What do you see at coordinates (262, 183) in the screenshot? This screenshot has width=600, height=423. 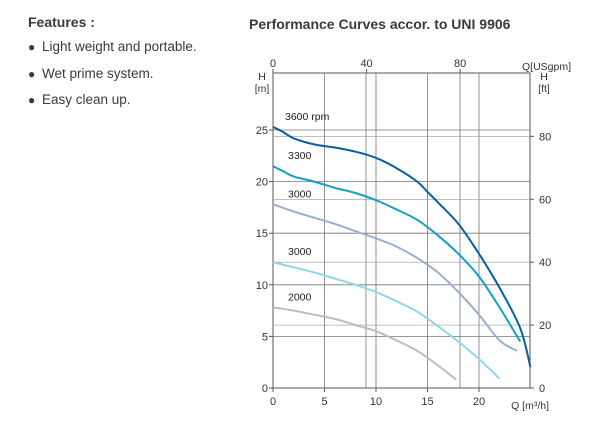 I see `y-tick-label: 20` at bounding box center [262, 183].